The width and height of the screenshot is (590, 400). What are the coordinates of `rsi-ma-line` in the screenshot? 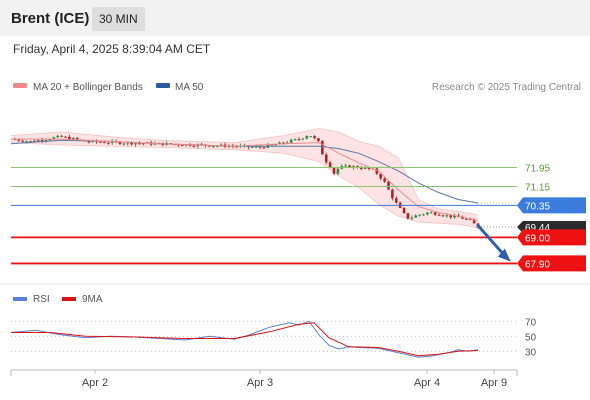 It's located at (245, 339).